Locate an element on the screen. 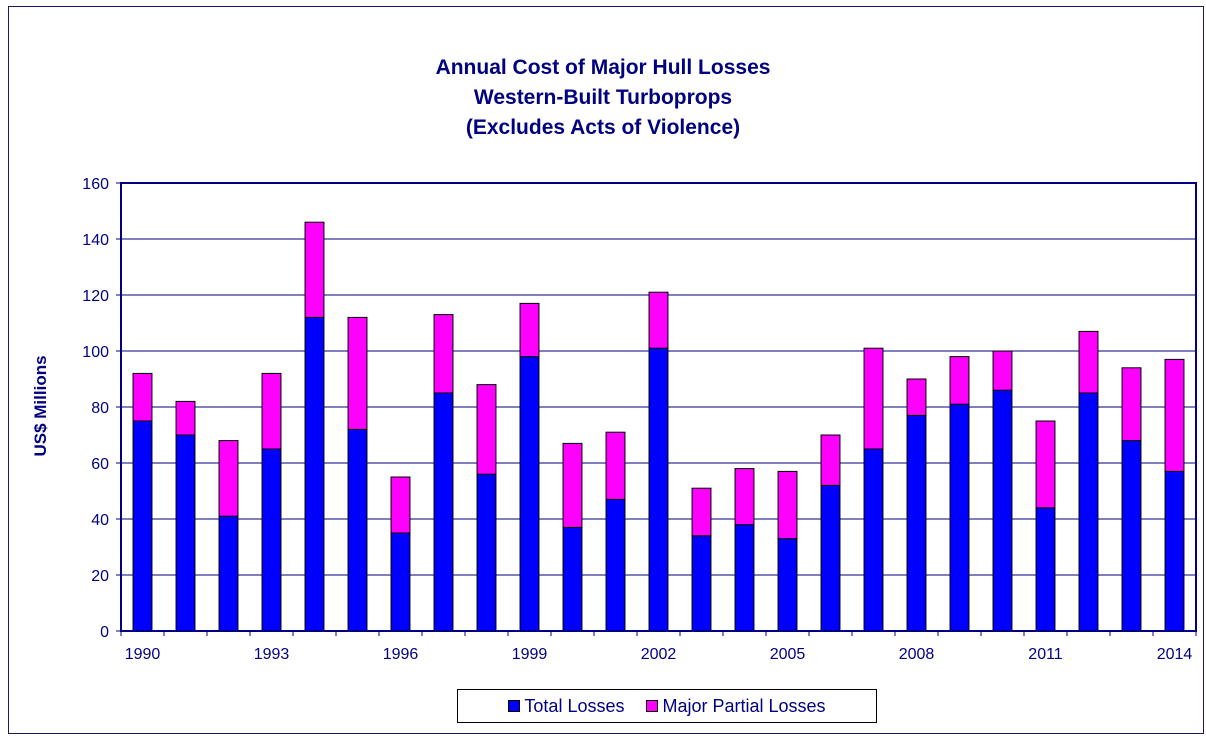 The image size is (1206, 736). x-tick-labels: 1990 1993 1996 1999 2002 2005 2008 2011 2014 is located at coordinates (659, 654).